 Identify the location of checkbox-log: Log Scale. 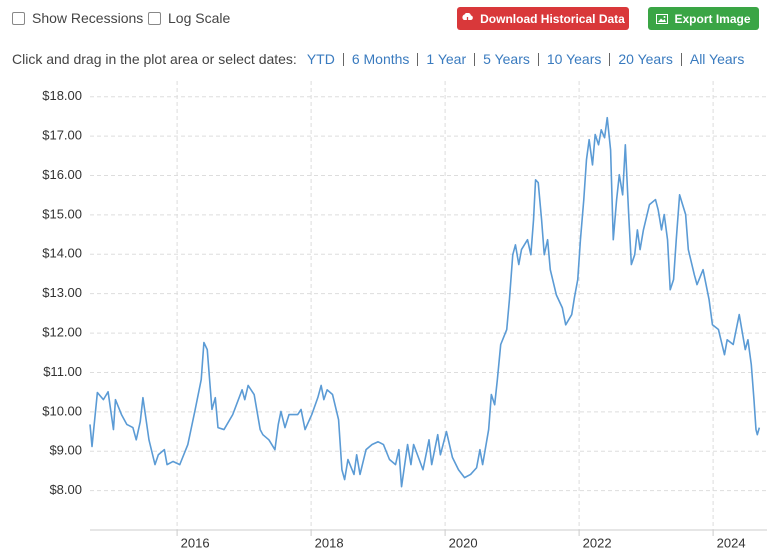
(189, 18).